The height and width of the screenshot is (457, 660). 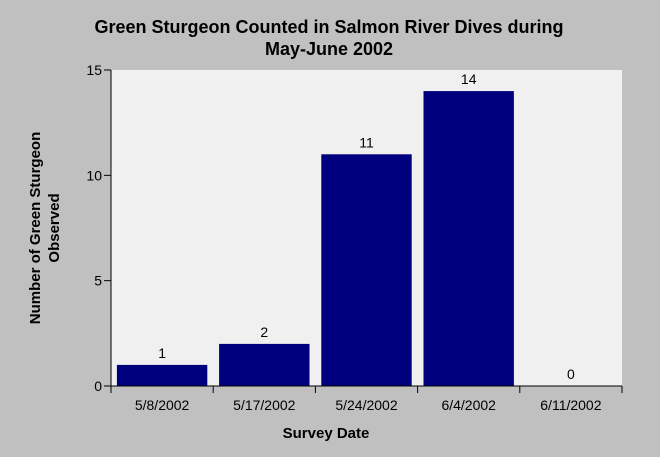 What do you see at coordinates (98, 386) in the screenshot?
I see `y-tick-label-0: 0` at bounding box center [98, 386].